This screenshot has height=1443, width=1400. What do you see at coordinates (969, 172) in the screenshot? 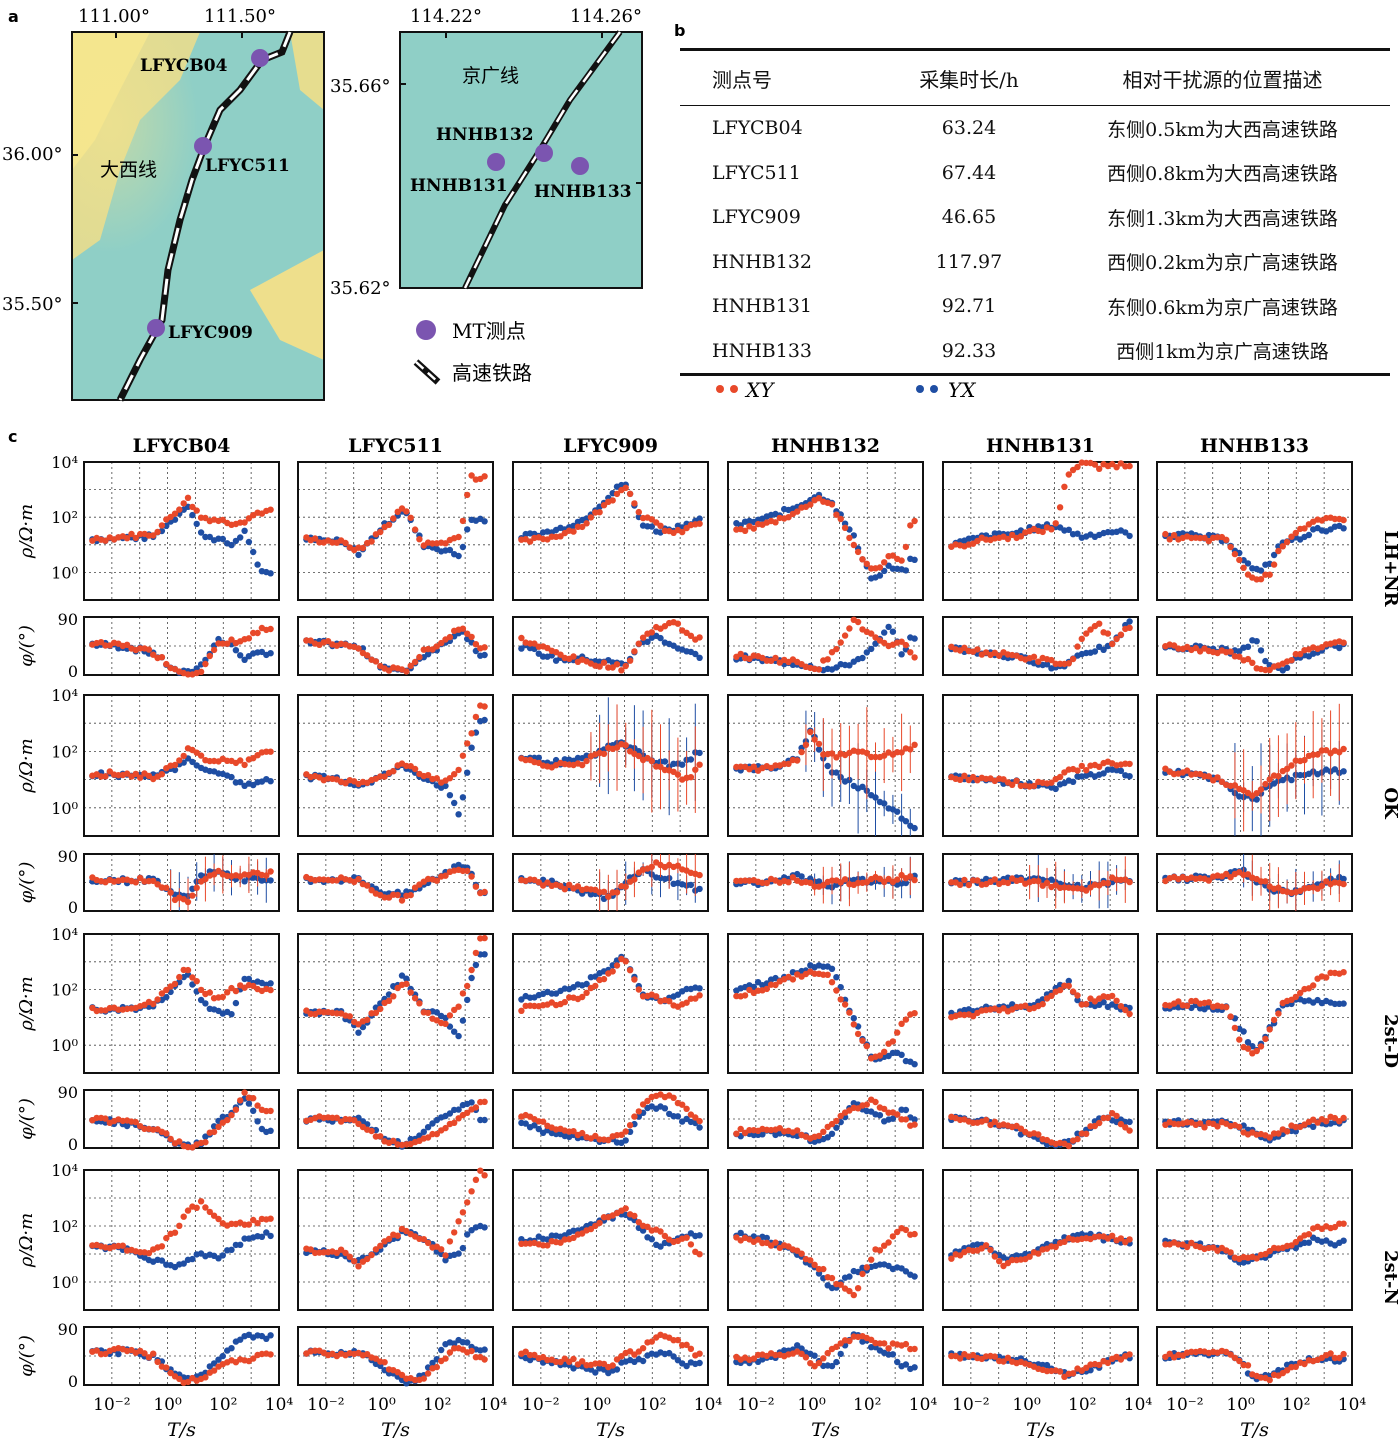
I see `table-cell: 67.44` at bounding box center [969, 172].